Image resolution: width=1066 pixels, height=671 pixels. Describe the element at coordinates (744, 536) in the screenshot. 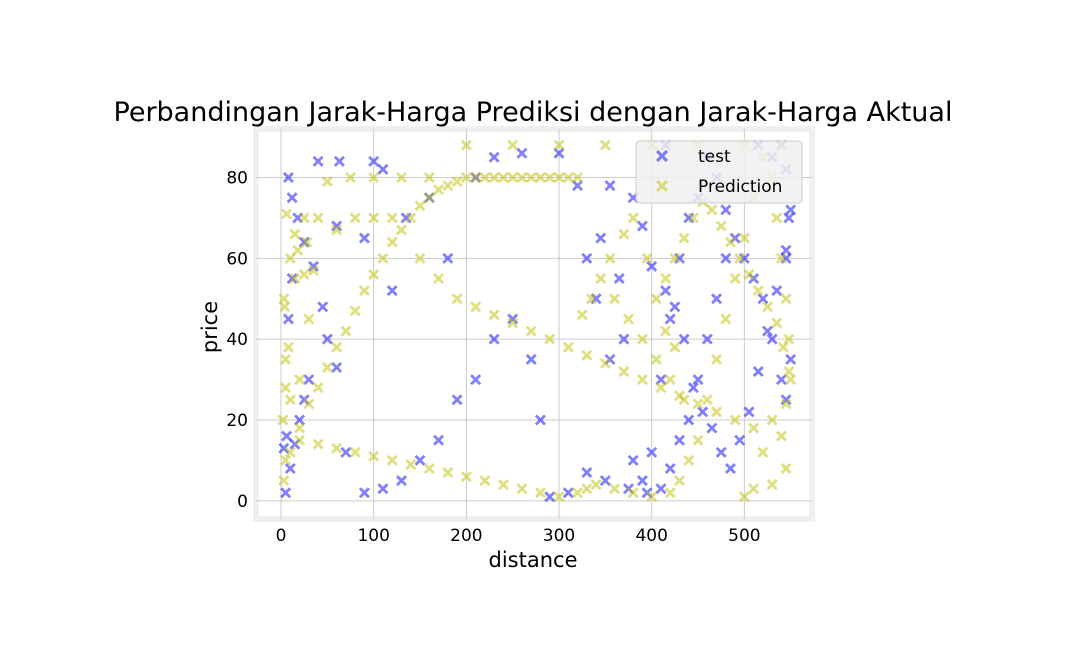

I see `x-tick-label: 500` at that location.